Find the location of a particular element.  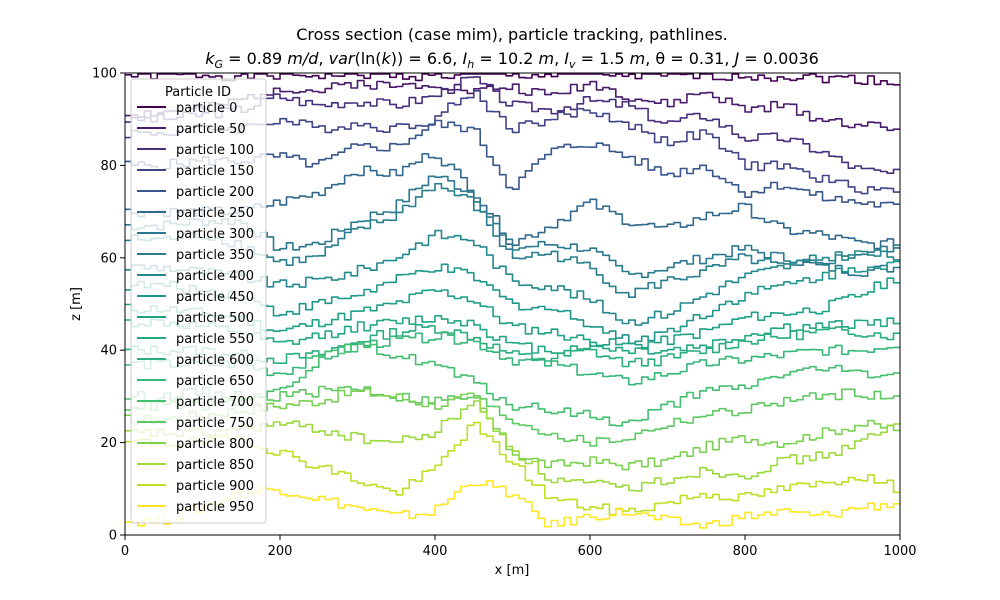

y-axis-title: z [m] is located at coordinates (76, 304).